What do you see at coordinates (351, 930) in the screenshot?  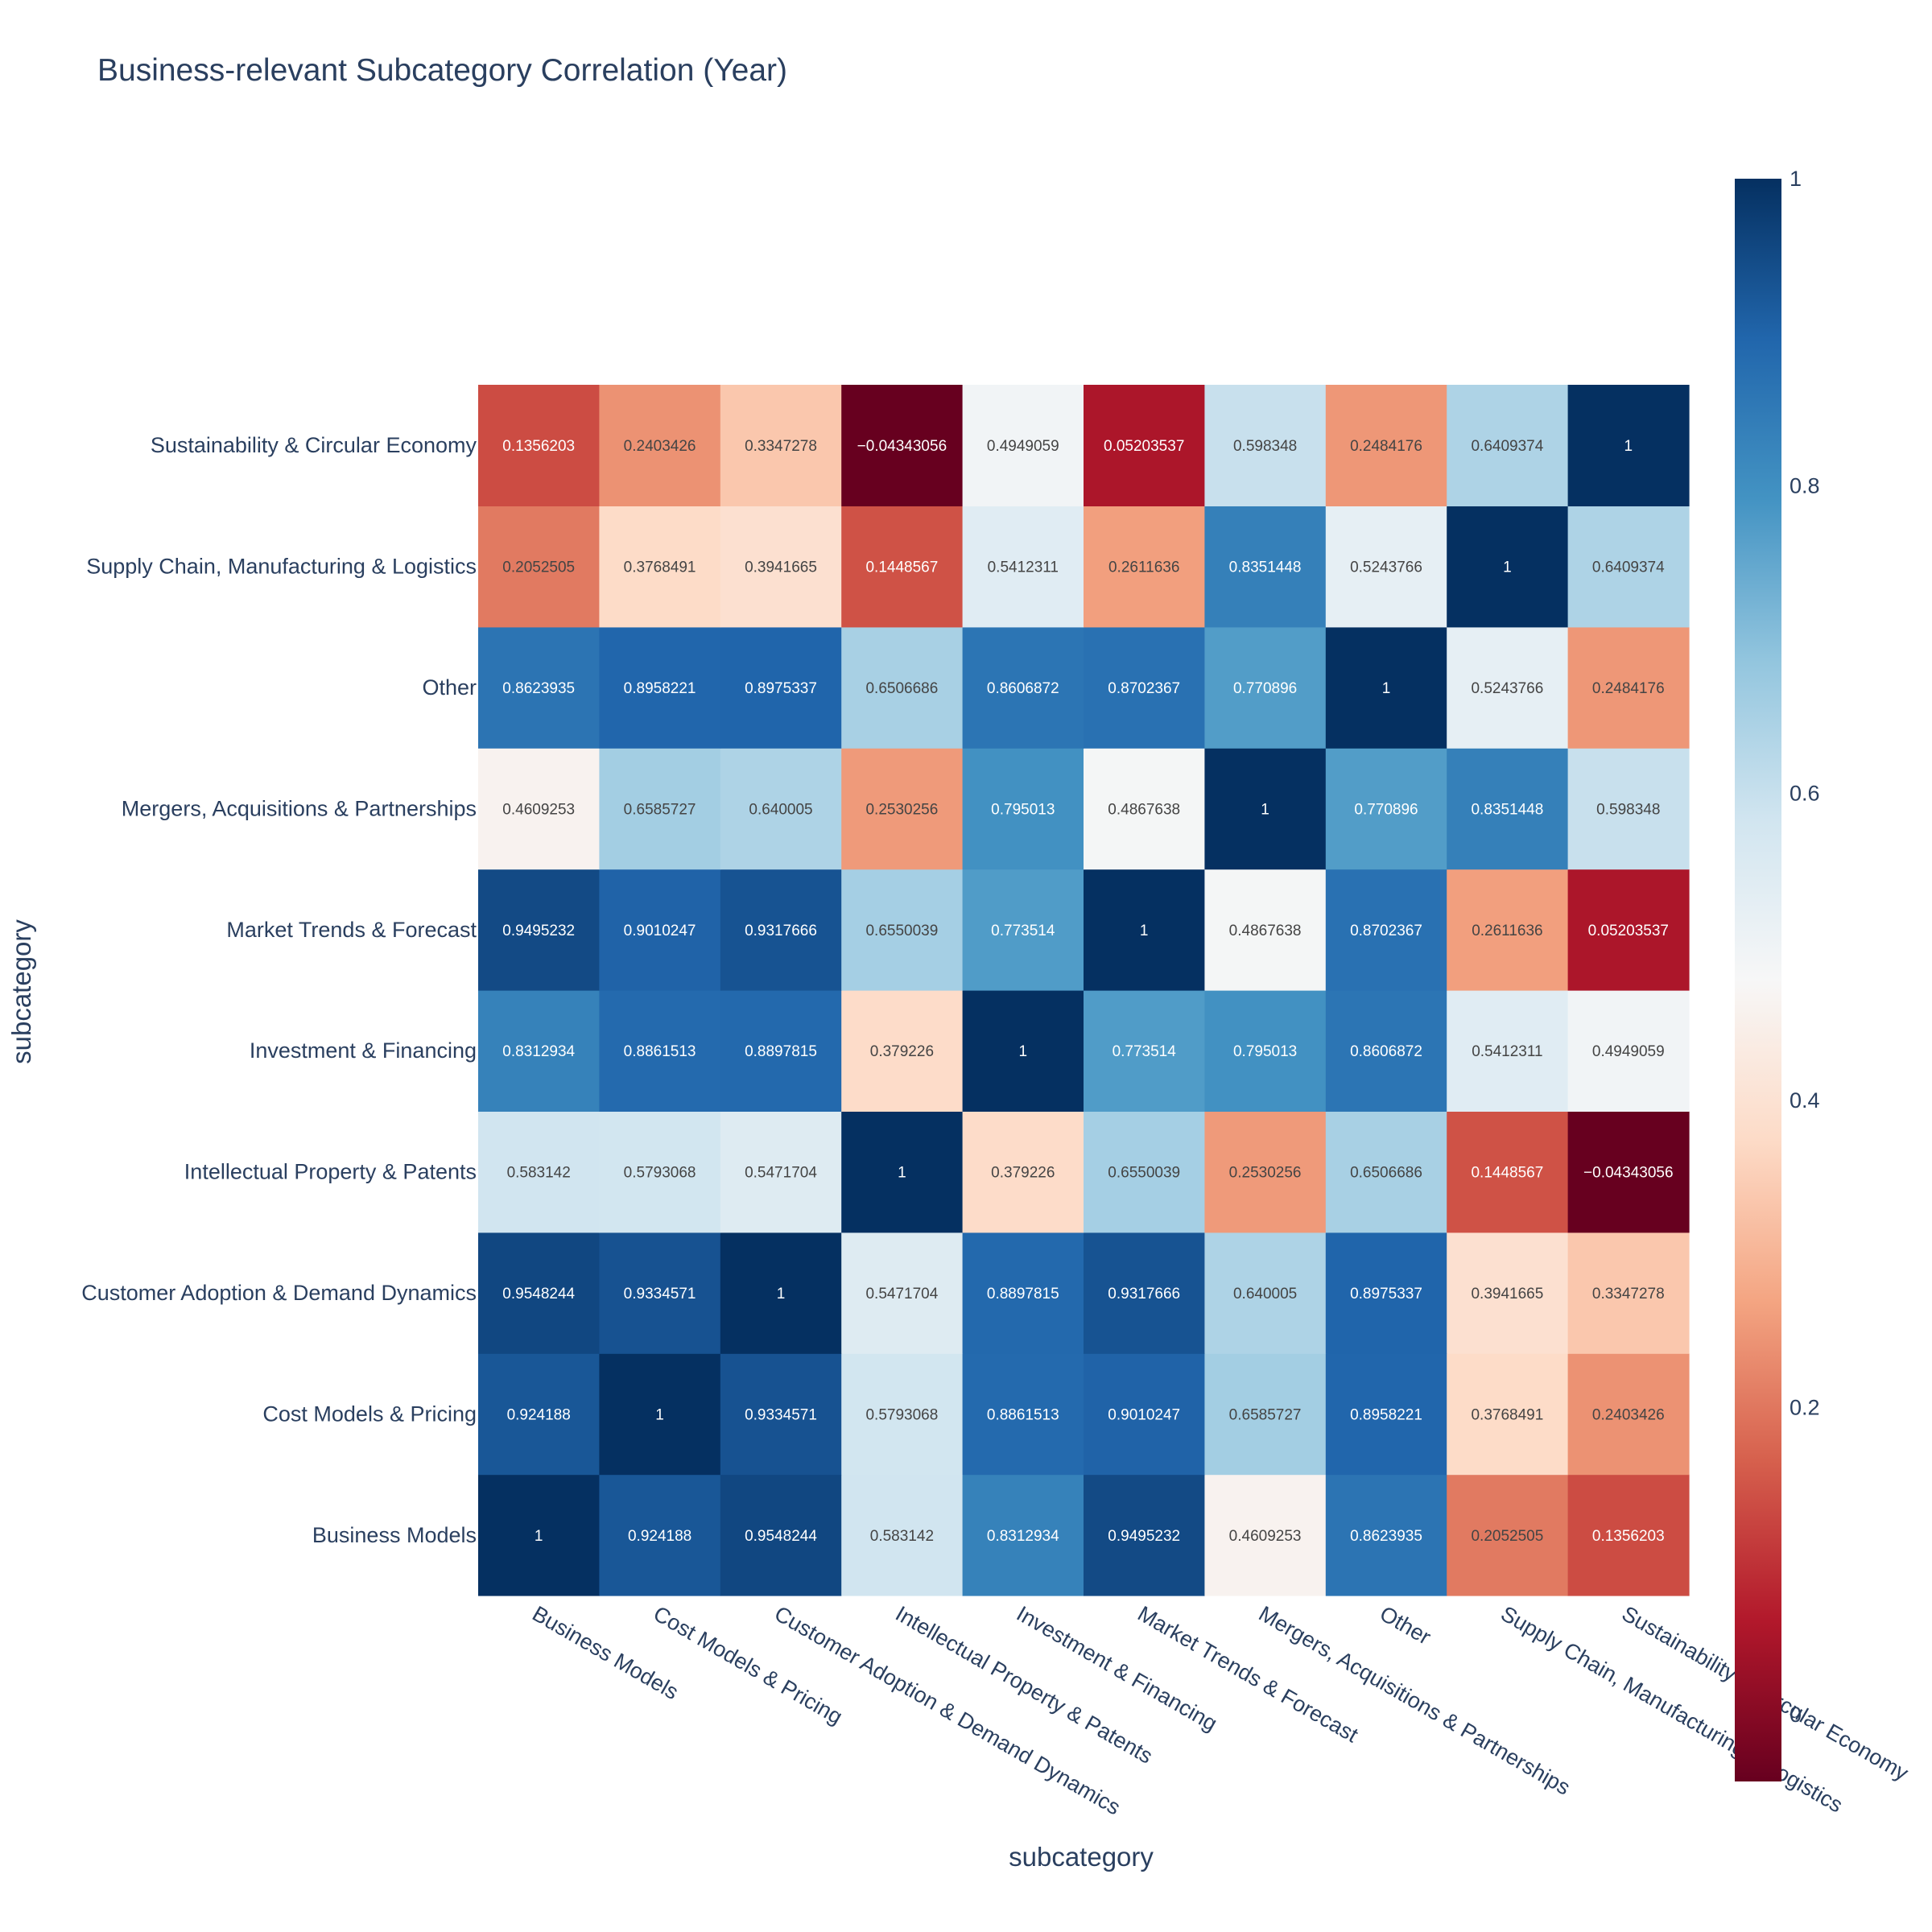 I see `y-tick-label-market-trends-forecast: Market Trends & Forecast` at bounding box center [351, 930].